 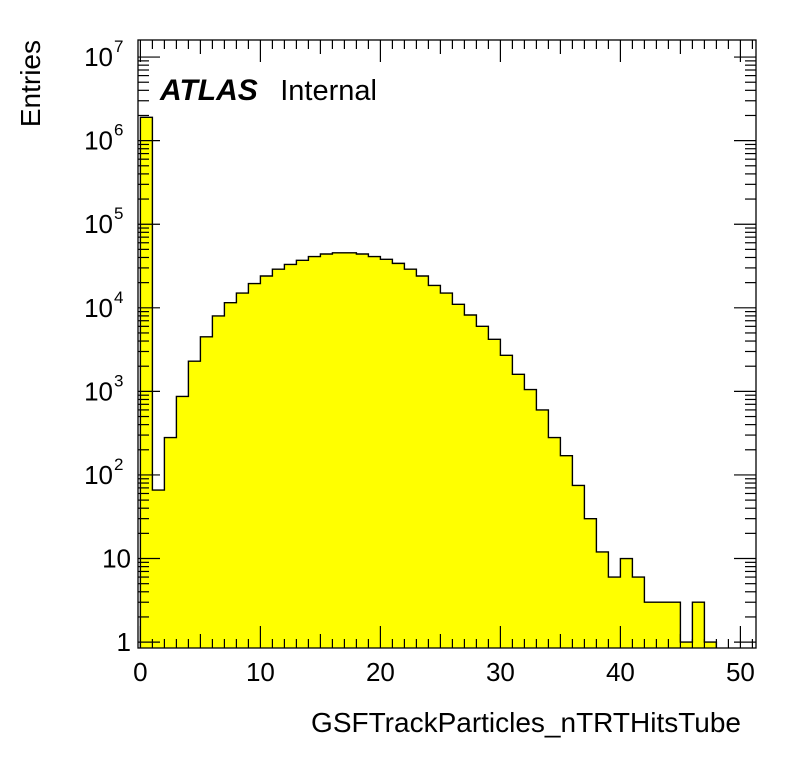 I want to click on y-tick-exponent: 5, so click(x=118, y=213).